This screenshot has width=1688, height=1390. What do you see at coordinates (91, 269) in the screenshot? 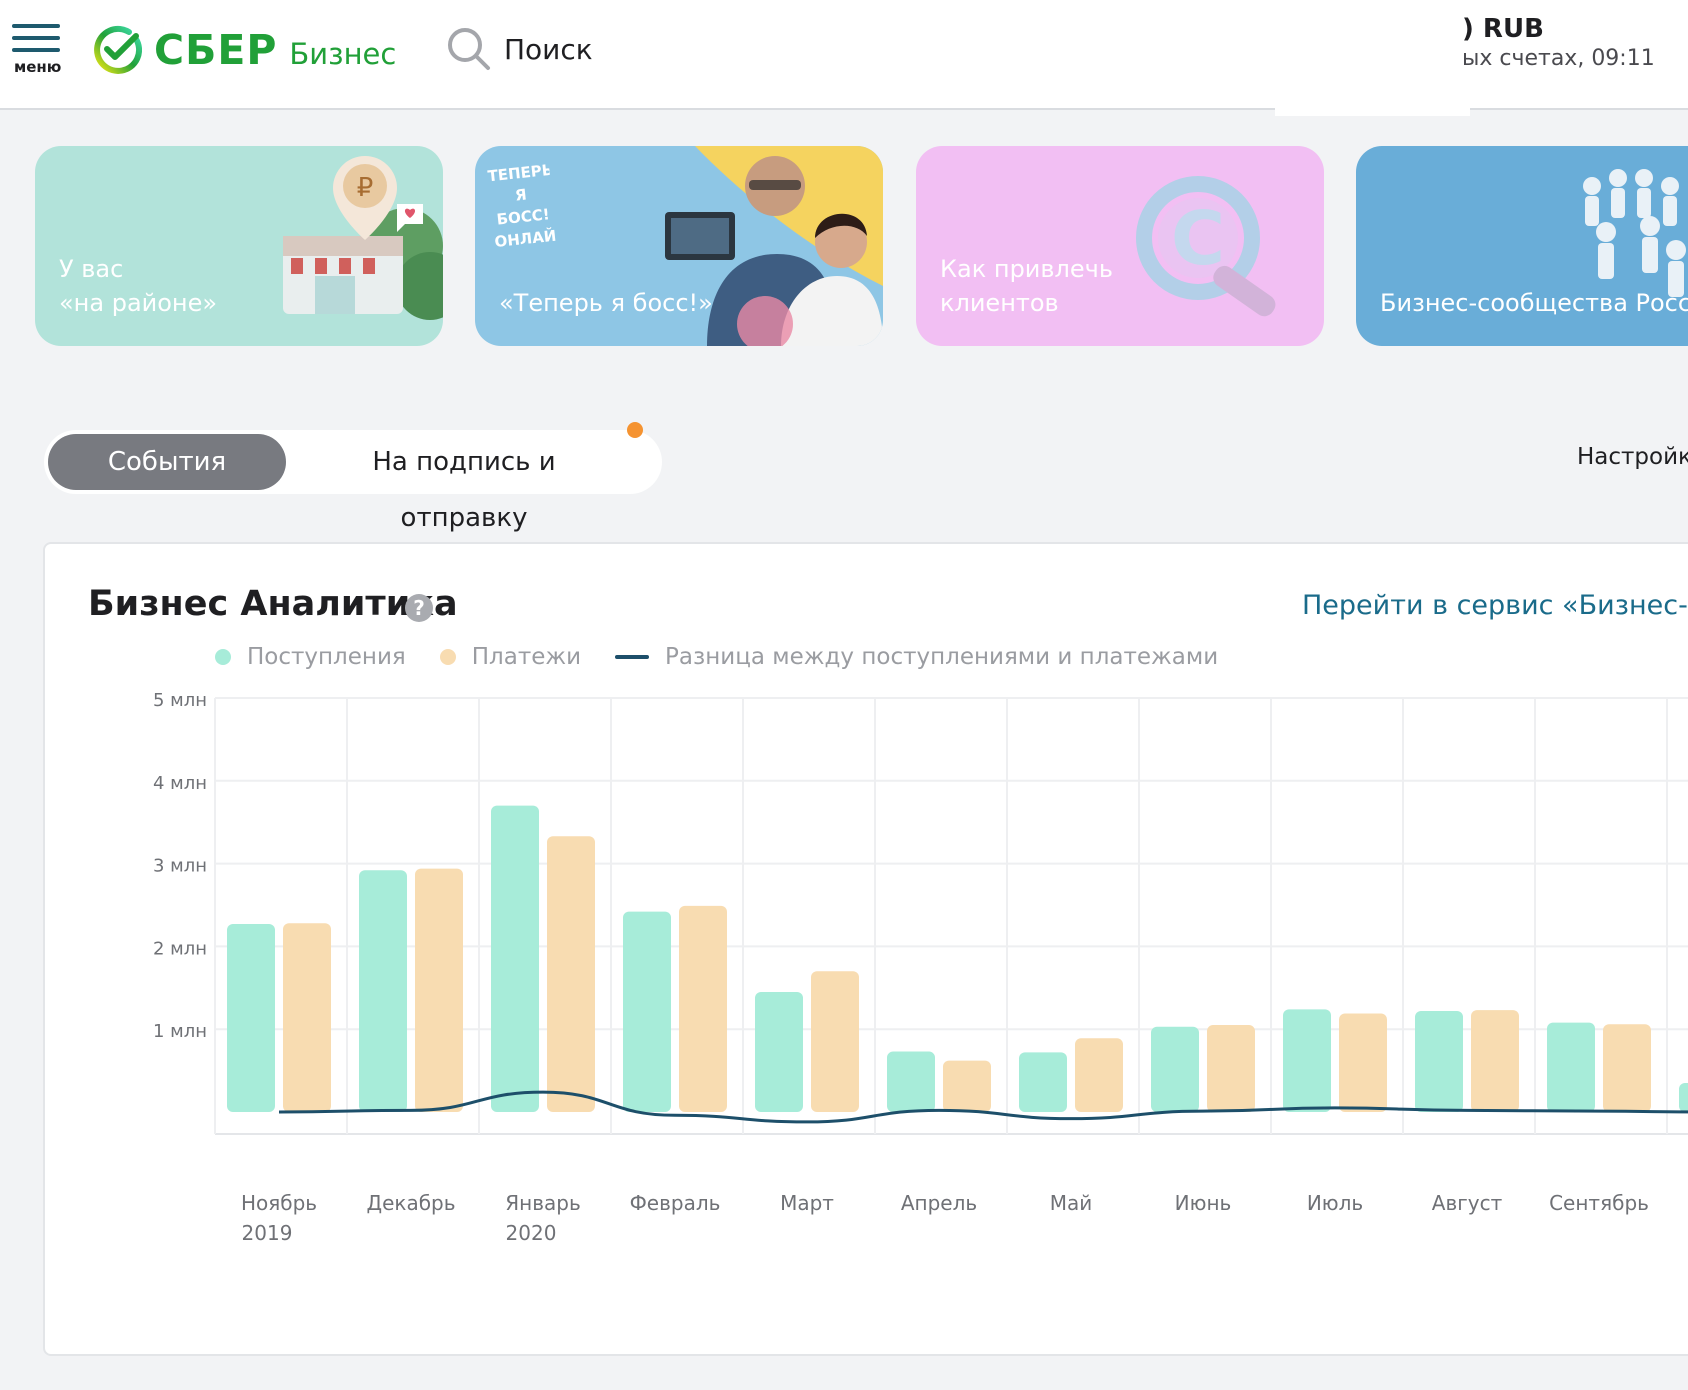
I see `promo-line1: У вас` at bounding box center [91, 269].